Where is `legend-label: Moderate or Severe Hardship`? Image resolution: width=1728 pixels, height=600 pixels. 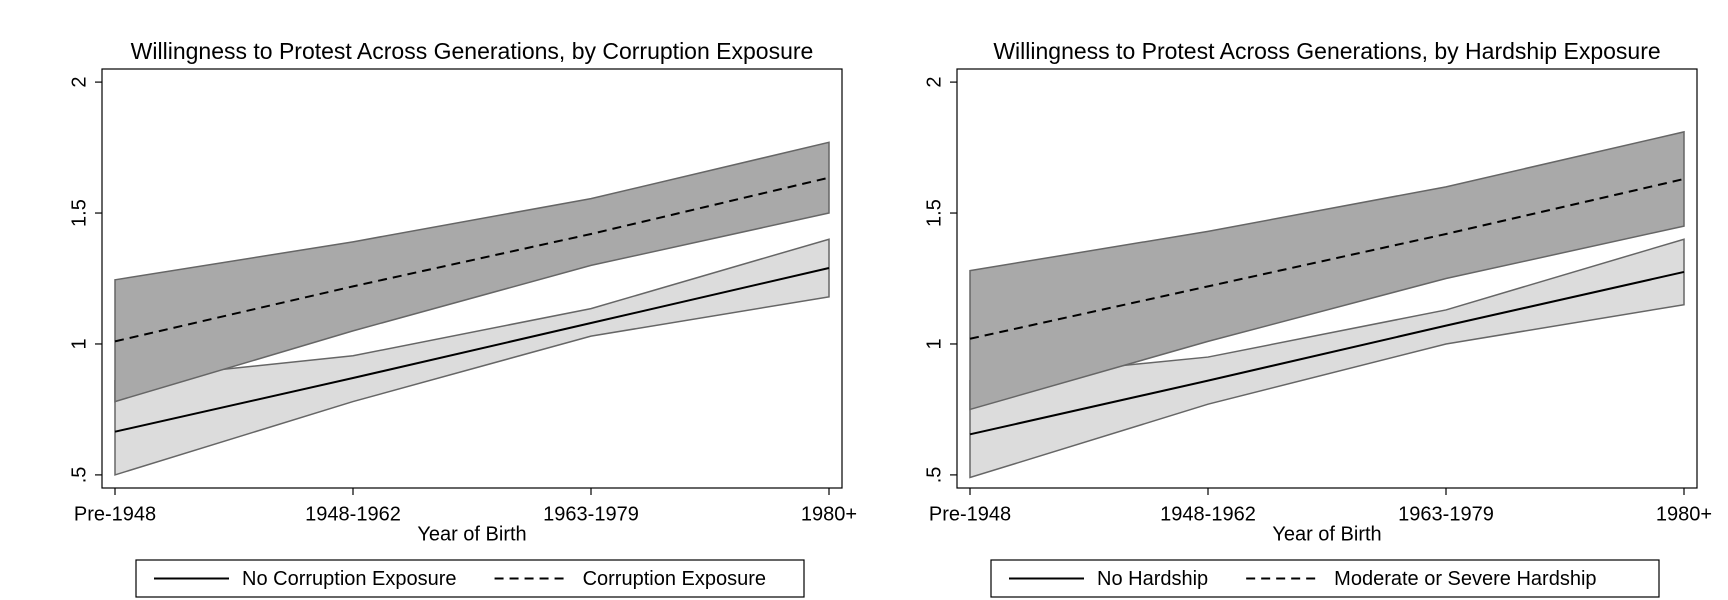
legend-label: Moderate or Severe Hardship is located at coordinates (1465, 579).